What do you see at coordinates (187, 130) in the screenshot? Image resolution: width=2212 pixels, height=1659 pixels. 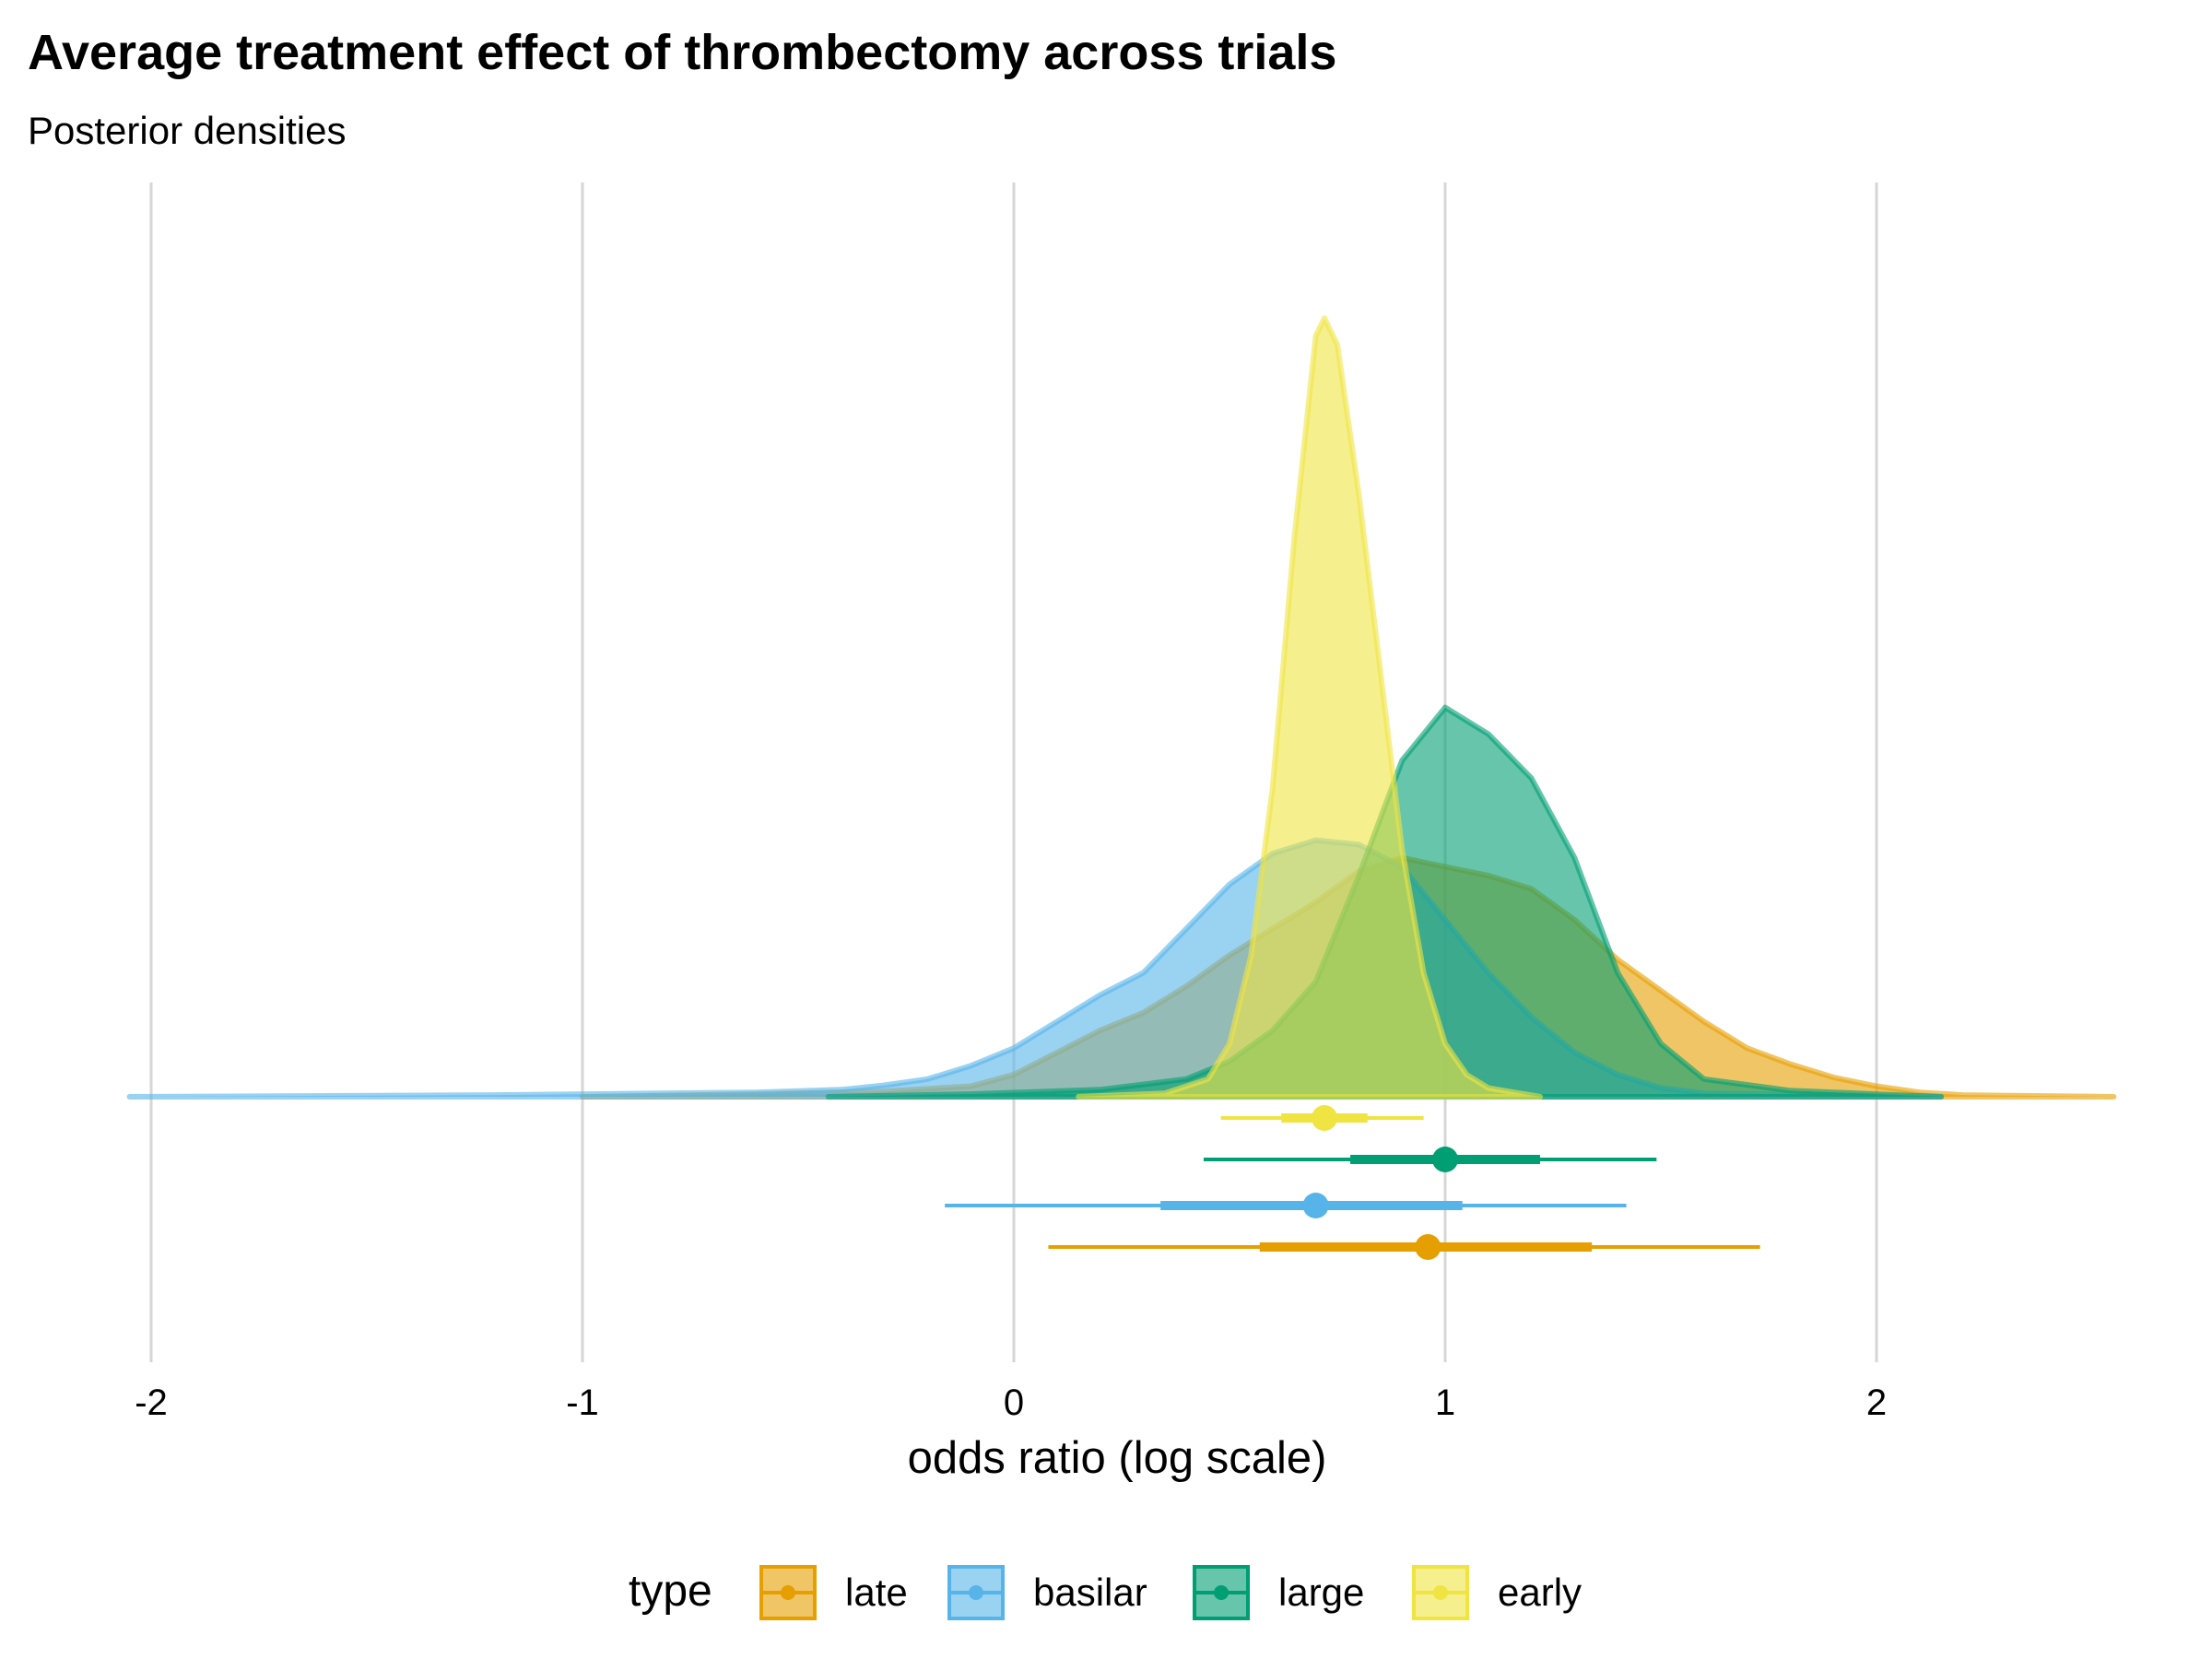 I see `chart-subtitle: Posterior densities` at bounding box center [187, 130].